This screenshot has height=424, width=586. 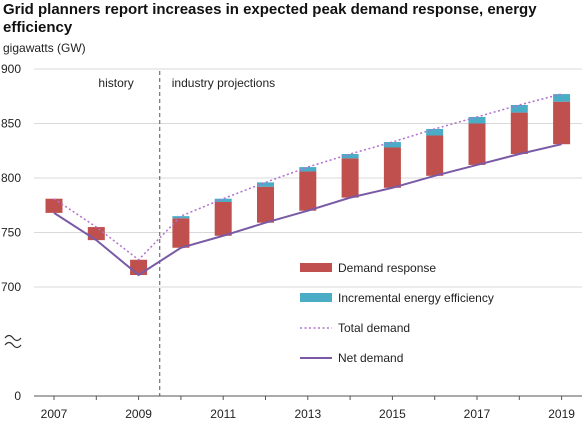 What do you see at coordinates (17, 396) in the screenshot?
I see `y-tick-label: 0` at bounding box center [17, 396].